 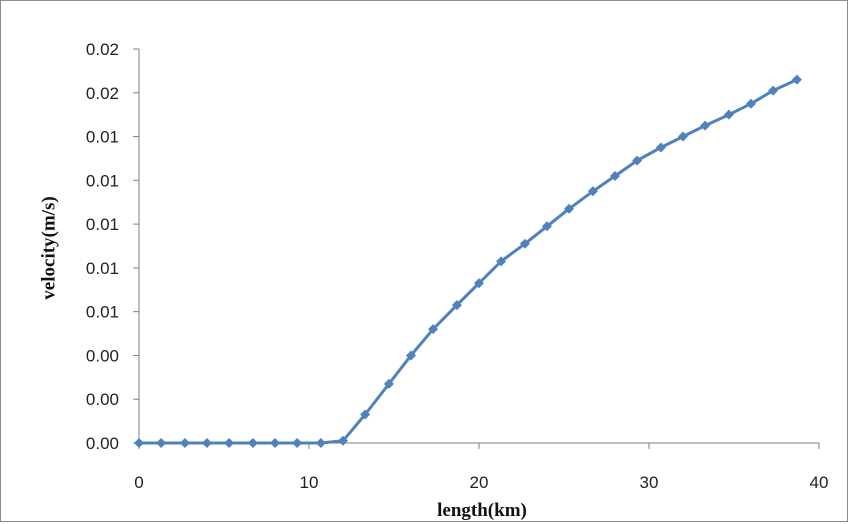 What do you see at coordinates (479, 482) in the screenshot?
I see `x-tick-label: 20` at bounding box center [479, 482].